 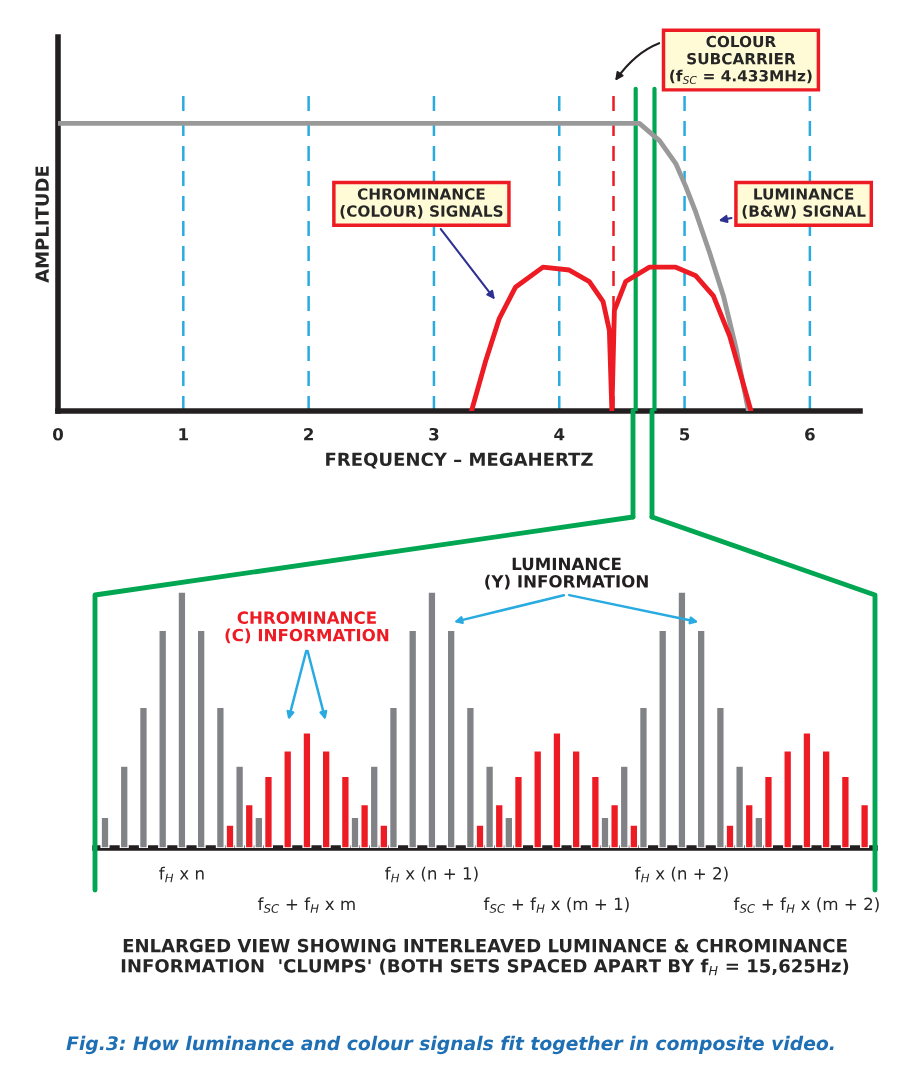 What do you see at coordinates (431, 874) in the screenshot?
I see `x-tick-label: f$_{H}$ x (n + 1)` at bounding box center [431, 874].